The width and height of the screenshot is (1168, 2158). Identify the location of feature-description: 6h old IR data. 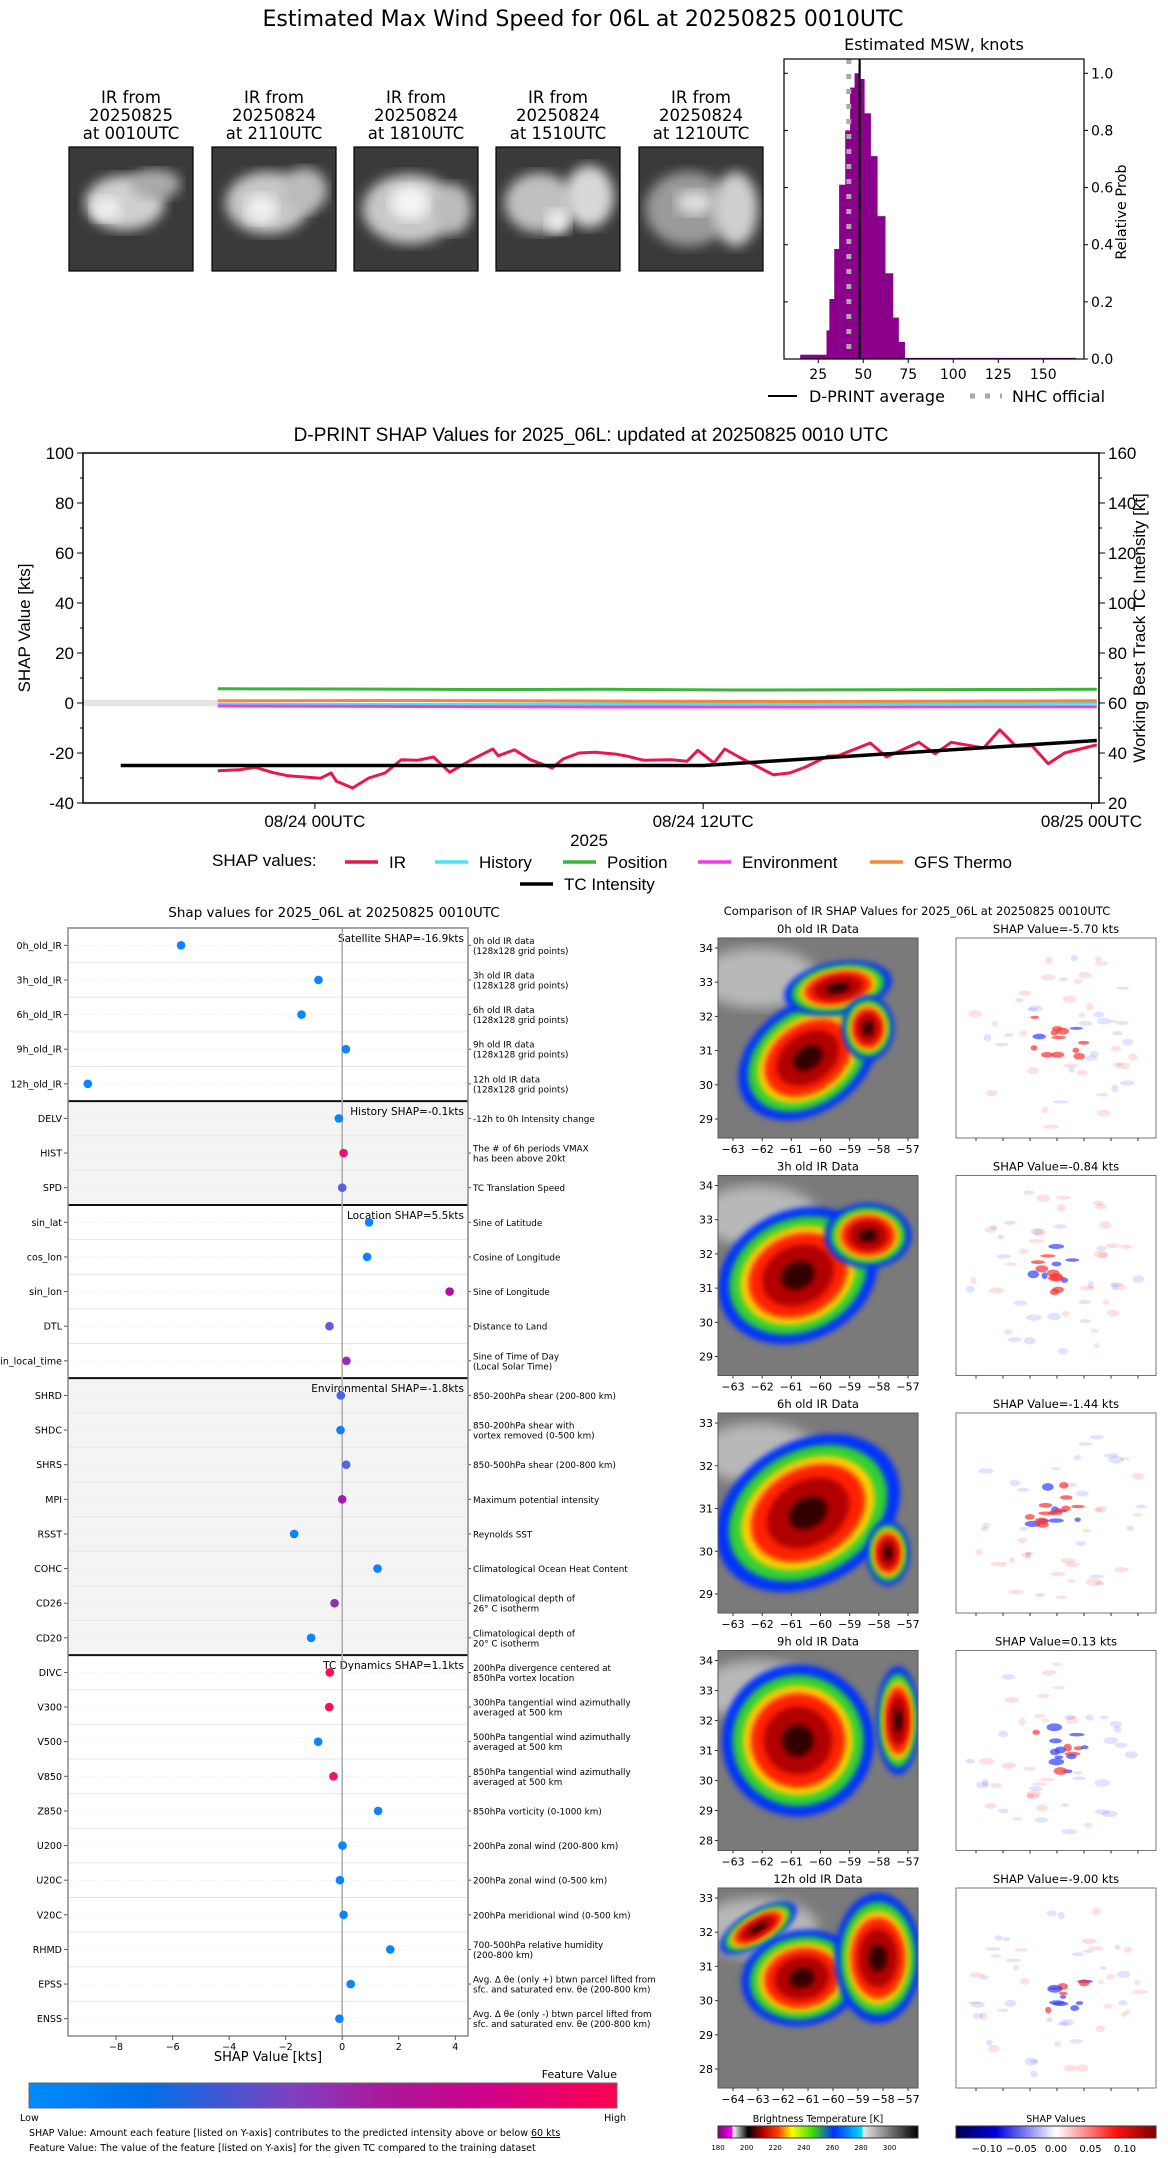
(504, 1011).